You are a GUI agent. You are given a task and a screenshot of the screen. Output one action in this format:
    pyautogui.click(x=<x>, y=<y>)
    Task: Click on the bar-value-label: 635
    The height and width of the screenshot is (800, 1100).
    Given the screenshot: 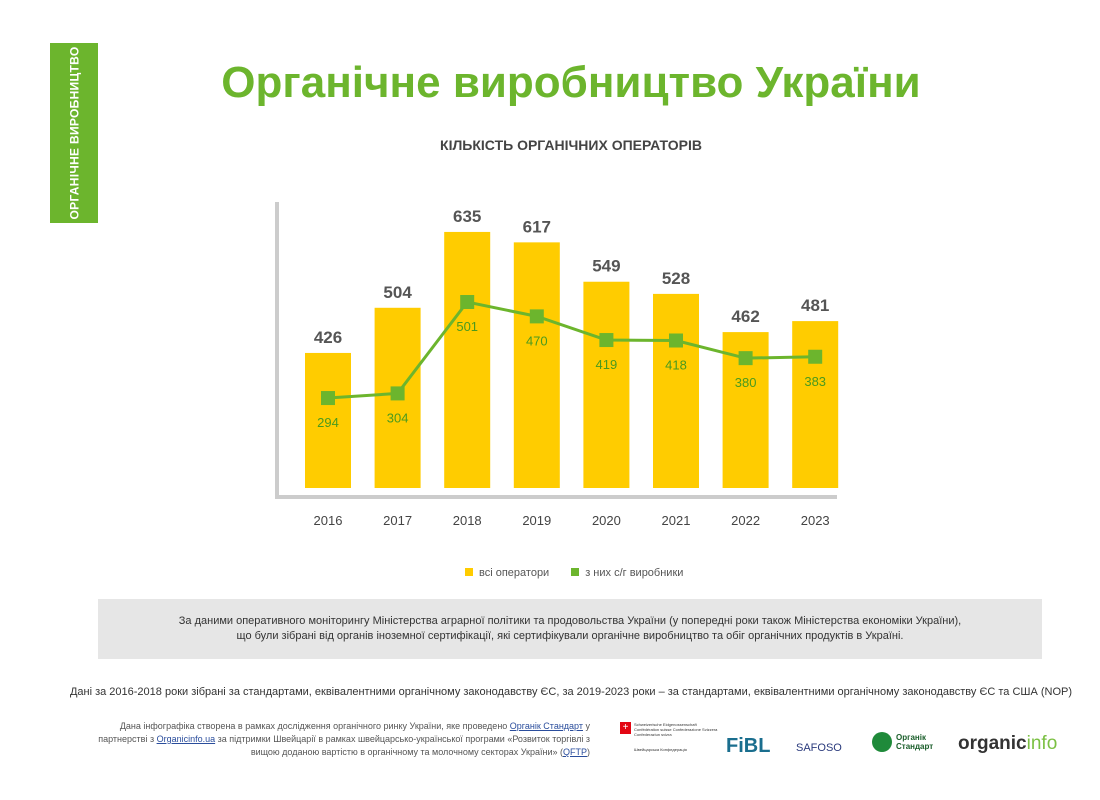 What is the action you would take?
    pyautogui.click(x=467, y=216)
    